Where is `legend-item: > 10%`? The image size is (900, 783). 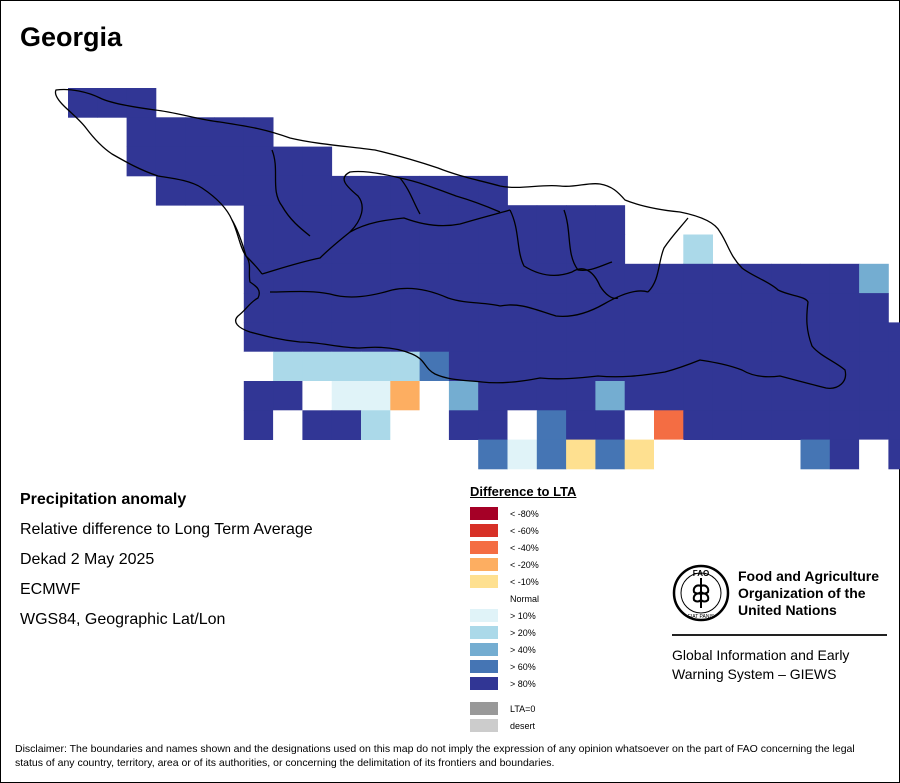
legend-item: > 10% is located at coordinates (523, 615).